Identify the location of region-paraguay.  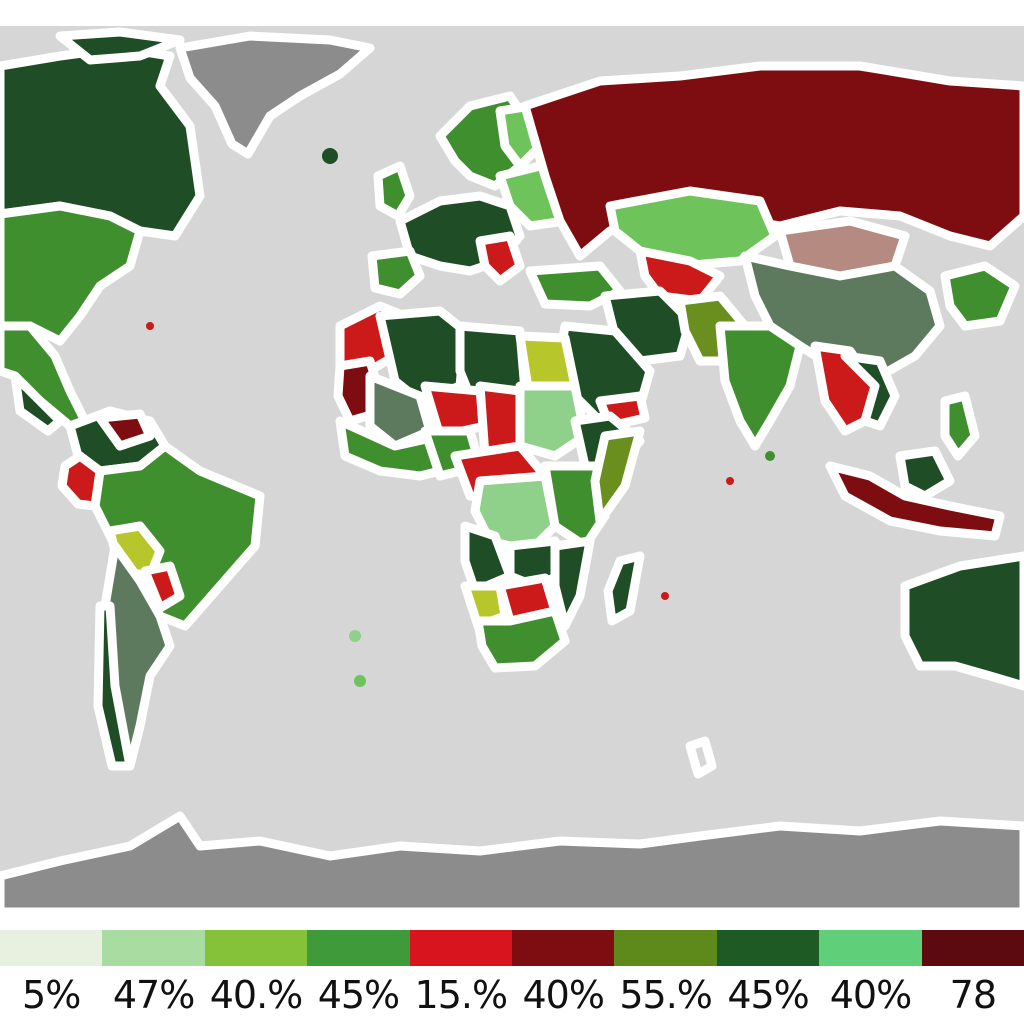
(162, 587).